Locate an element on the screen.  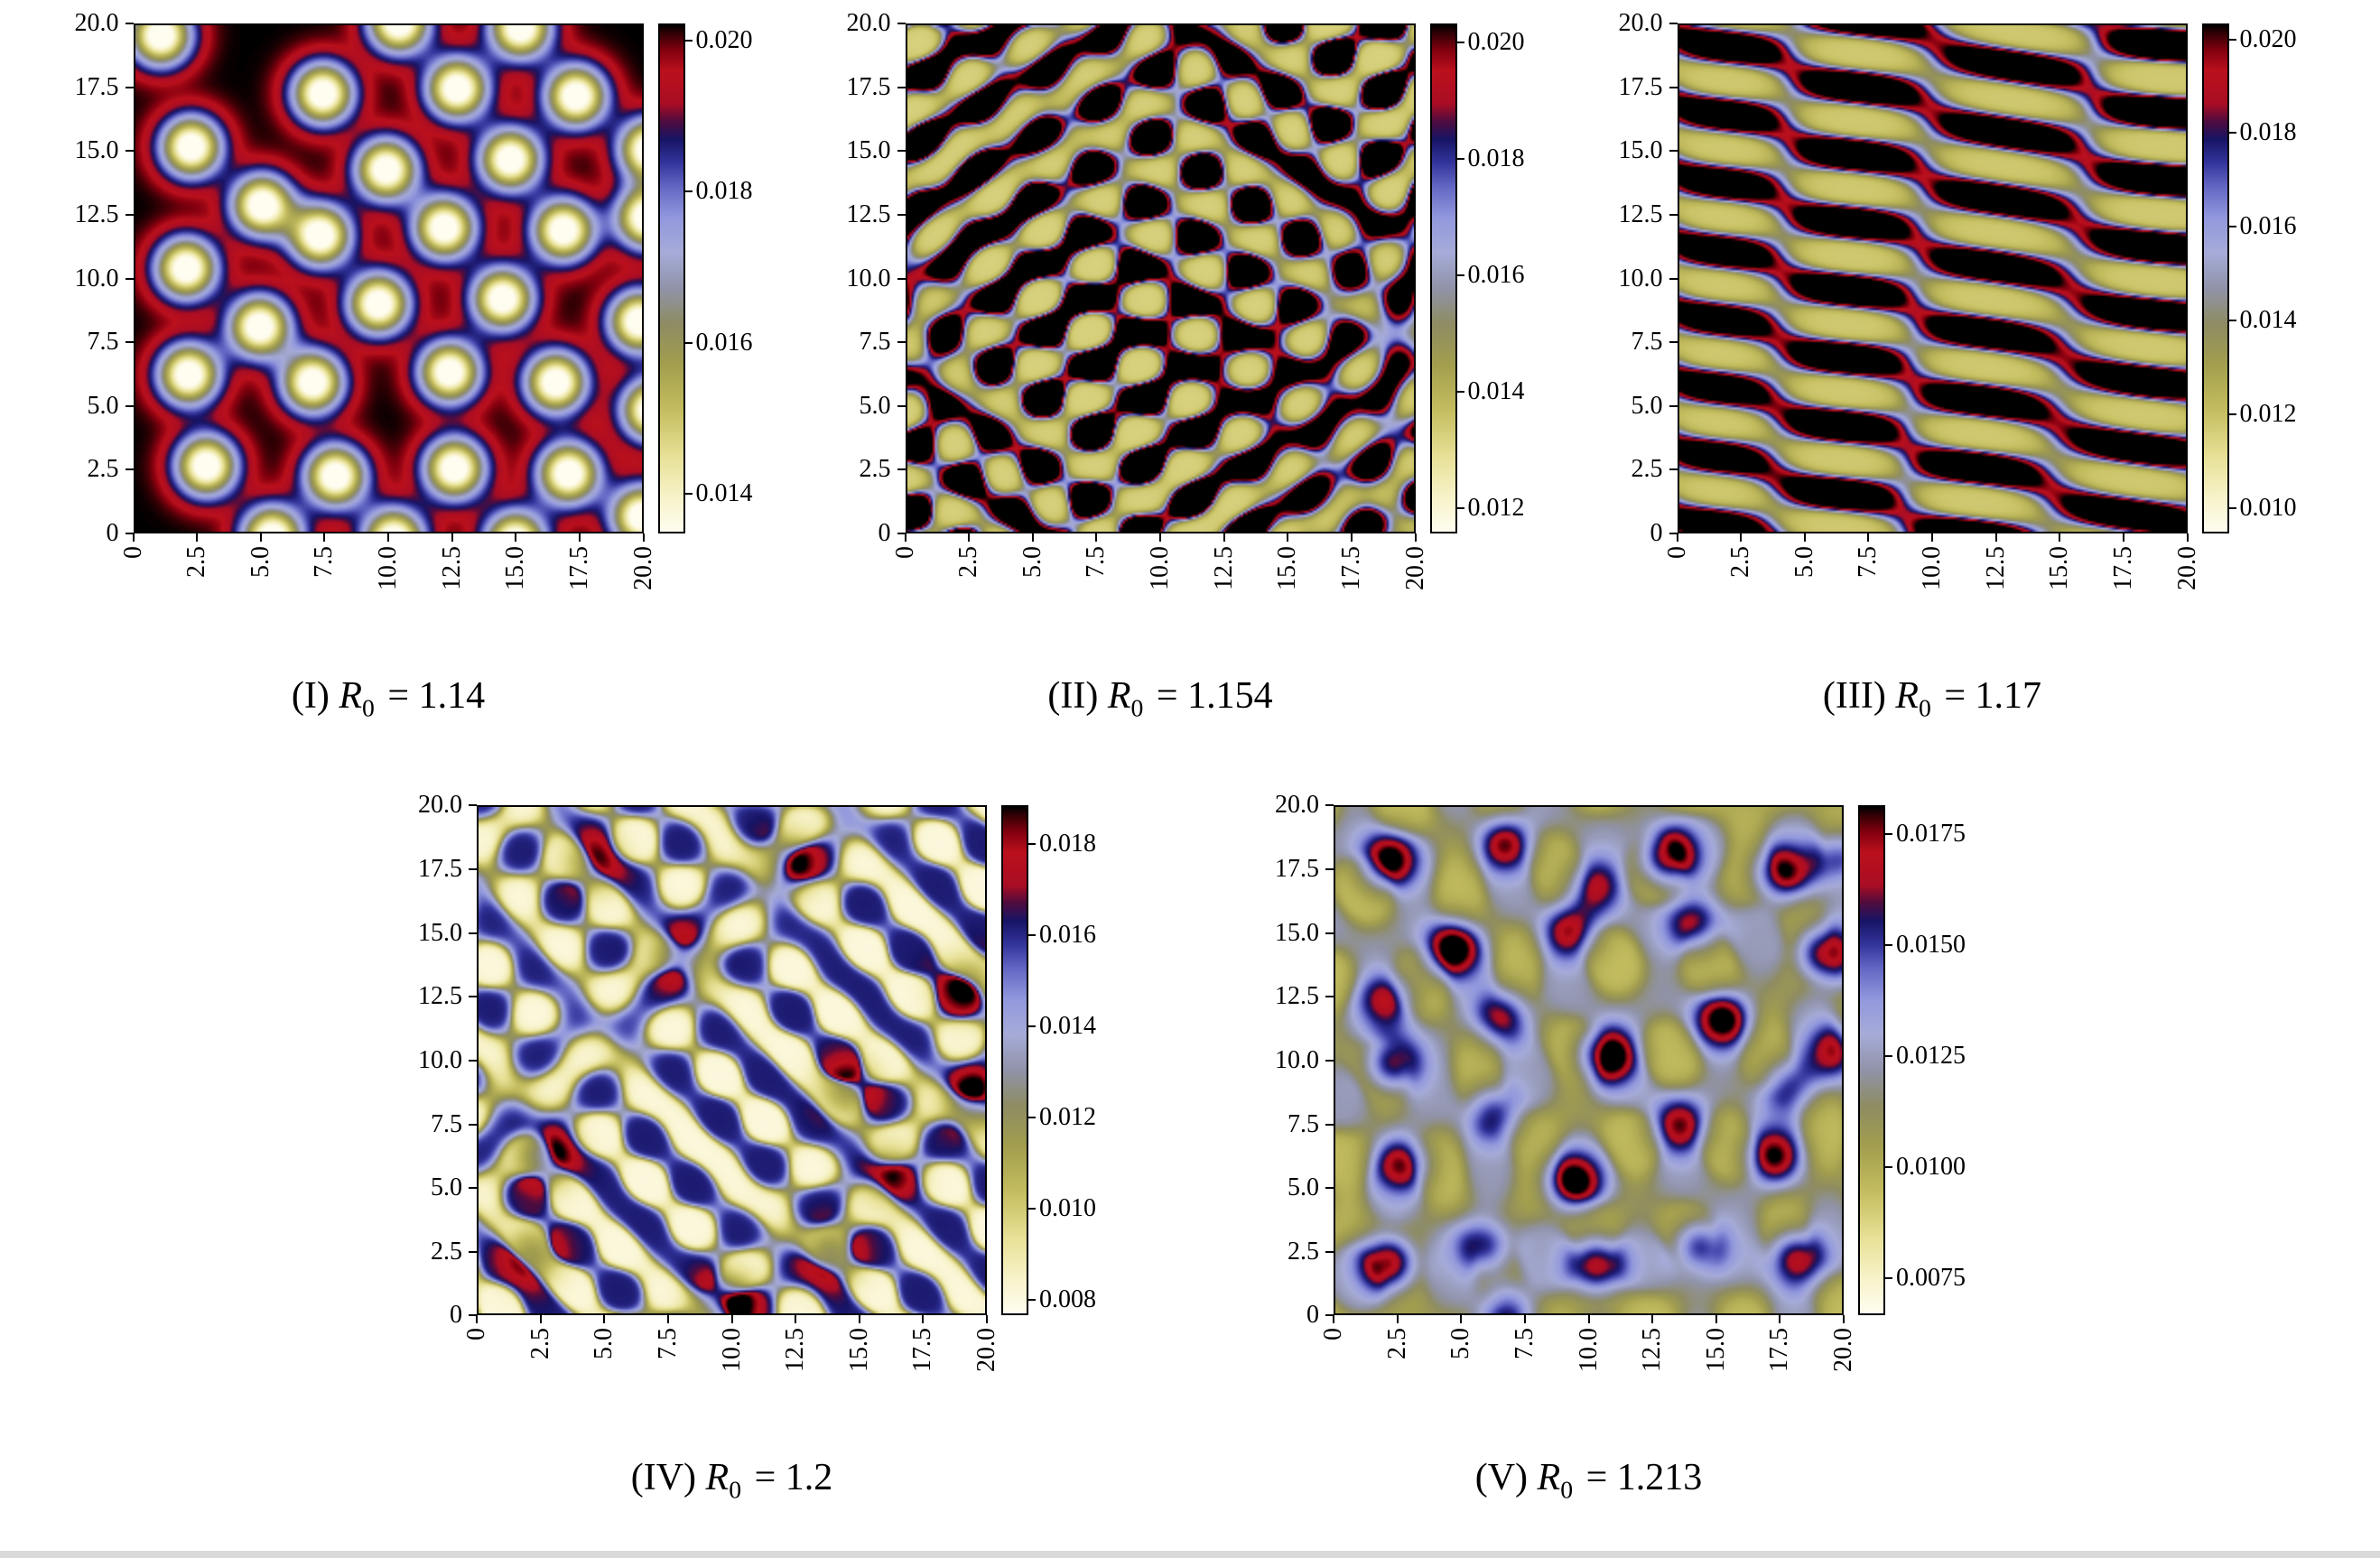
x-tick-label: 5.0 is located at coordinates (1032, 562).